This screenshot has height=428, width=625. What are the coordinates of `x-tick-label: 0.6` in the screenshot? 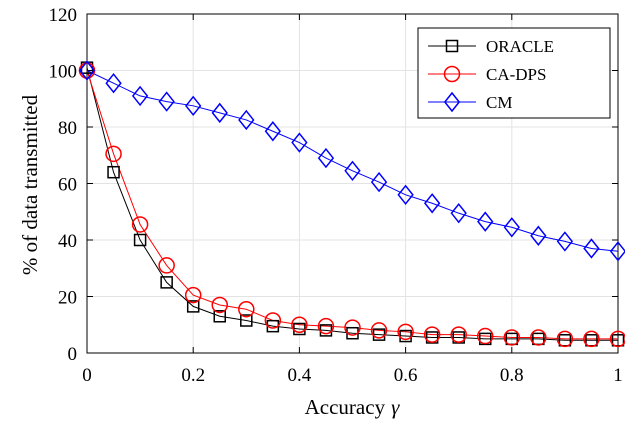 It's located at (406, 375).